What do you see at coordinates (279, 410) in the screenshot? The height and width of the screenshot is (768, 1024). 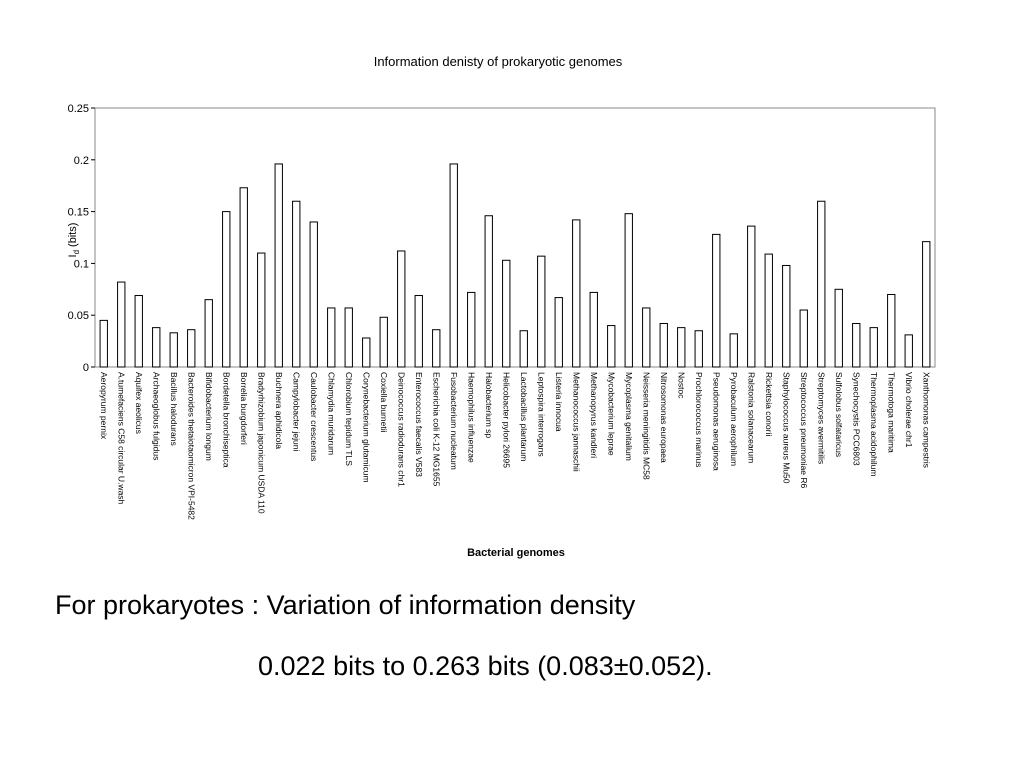 I see `x-tick-label: Buchnera aphidicola` at bounding box center [279, 410].